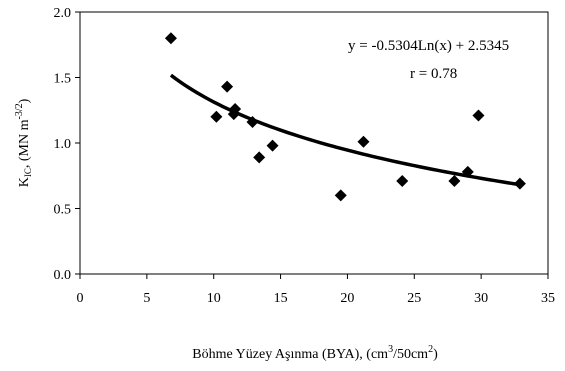  Describe the element at coordinates (80, 298) in the screenshot. I see `x-tick-label: 0` at that location.